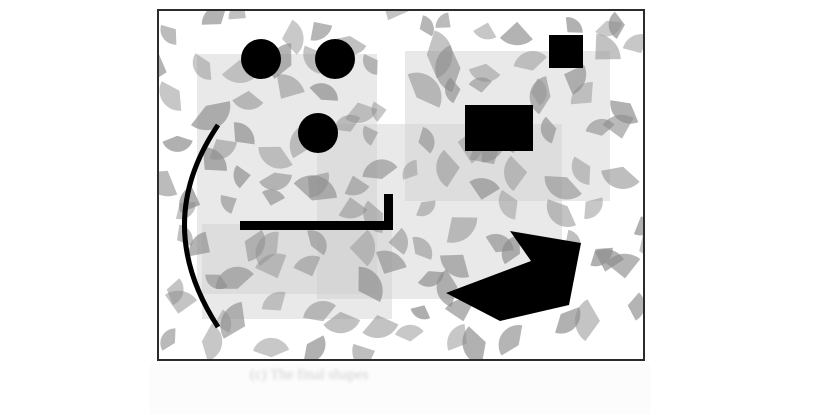  Describe the element at coordinates (316, 212) in the screenshot. I see `black-l-shape` at that location.